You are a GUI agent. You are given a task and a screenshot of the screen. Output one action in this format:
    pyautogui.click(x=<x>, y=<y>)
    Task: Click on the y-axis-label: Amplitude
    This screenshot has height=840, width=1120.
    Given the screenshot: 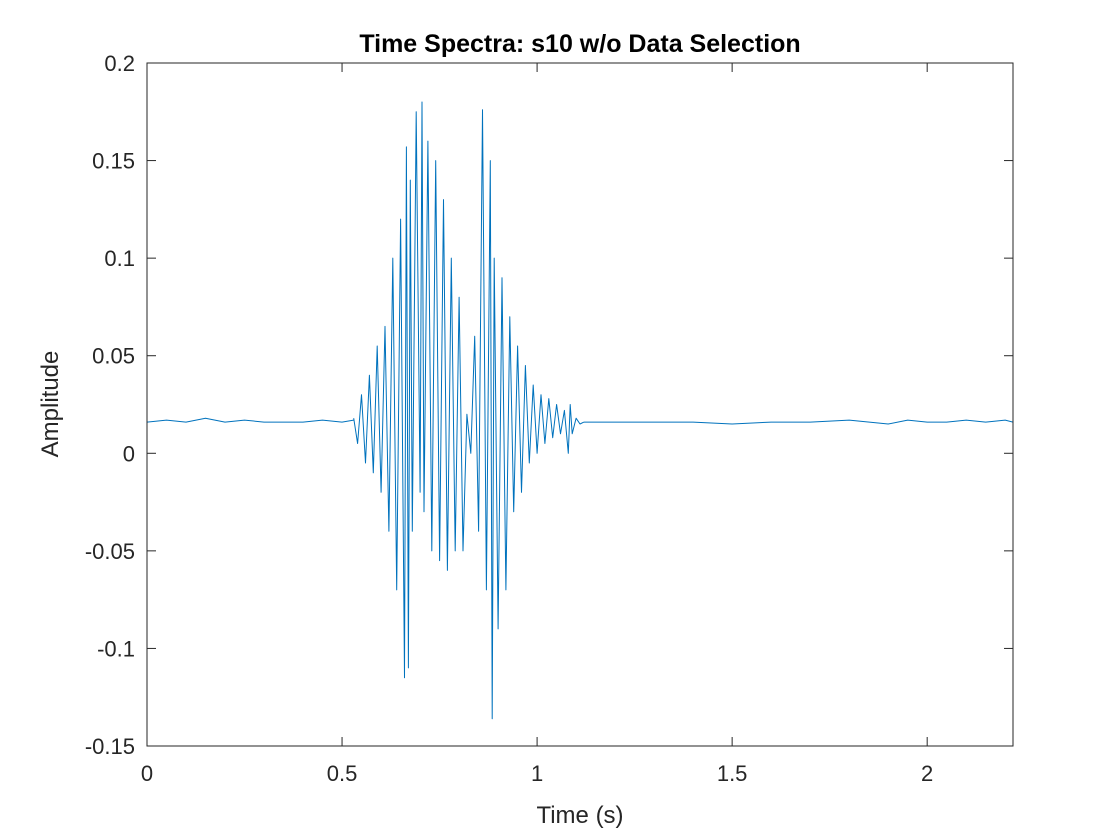 What is the action you would take?
    pyautogui.click(x=50, y=404)
    